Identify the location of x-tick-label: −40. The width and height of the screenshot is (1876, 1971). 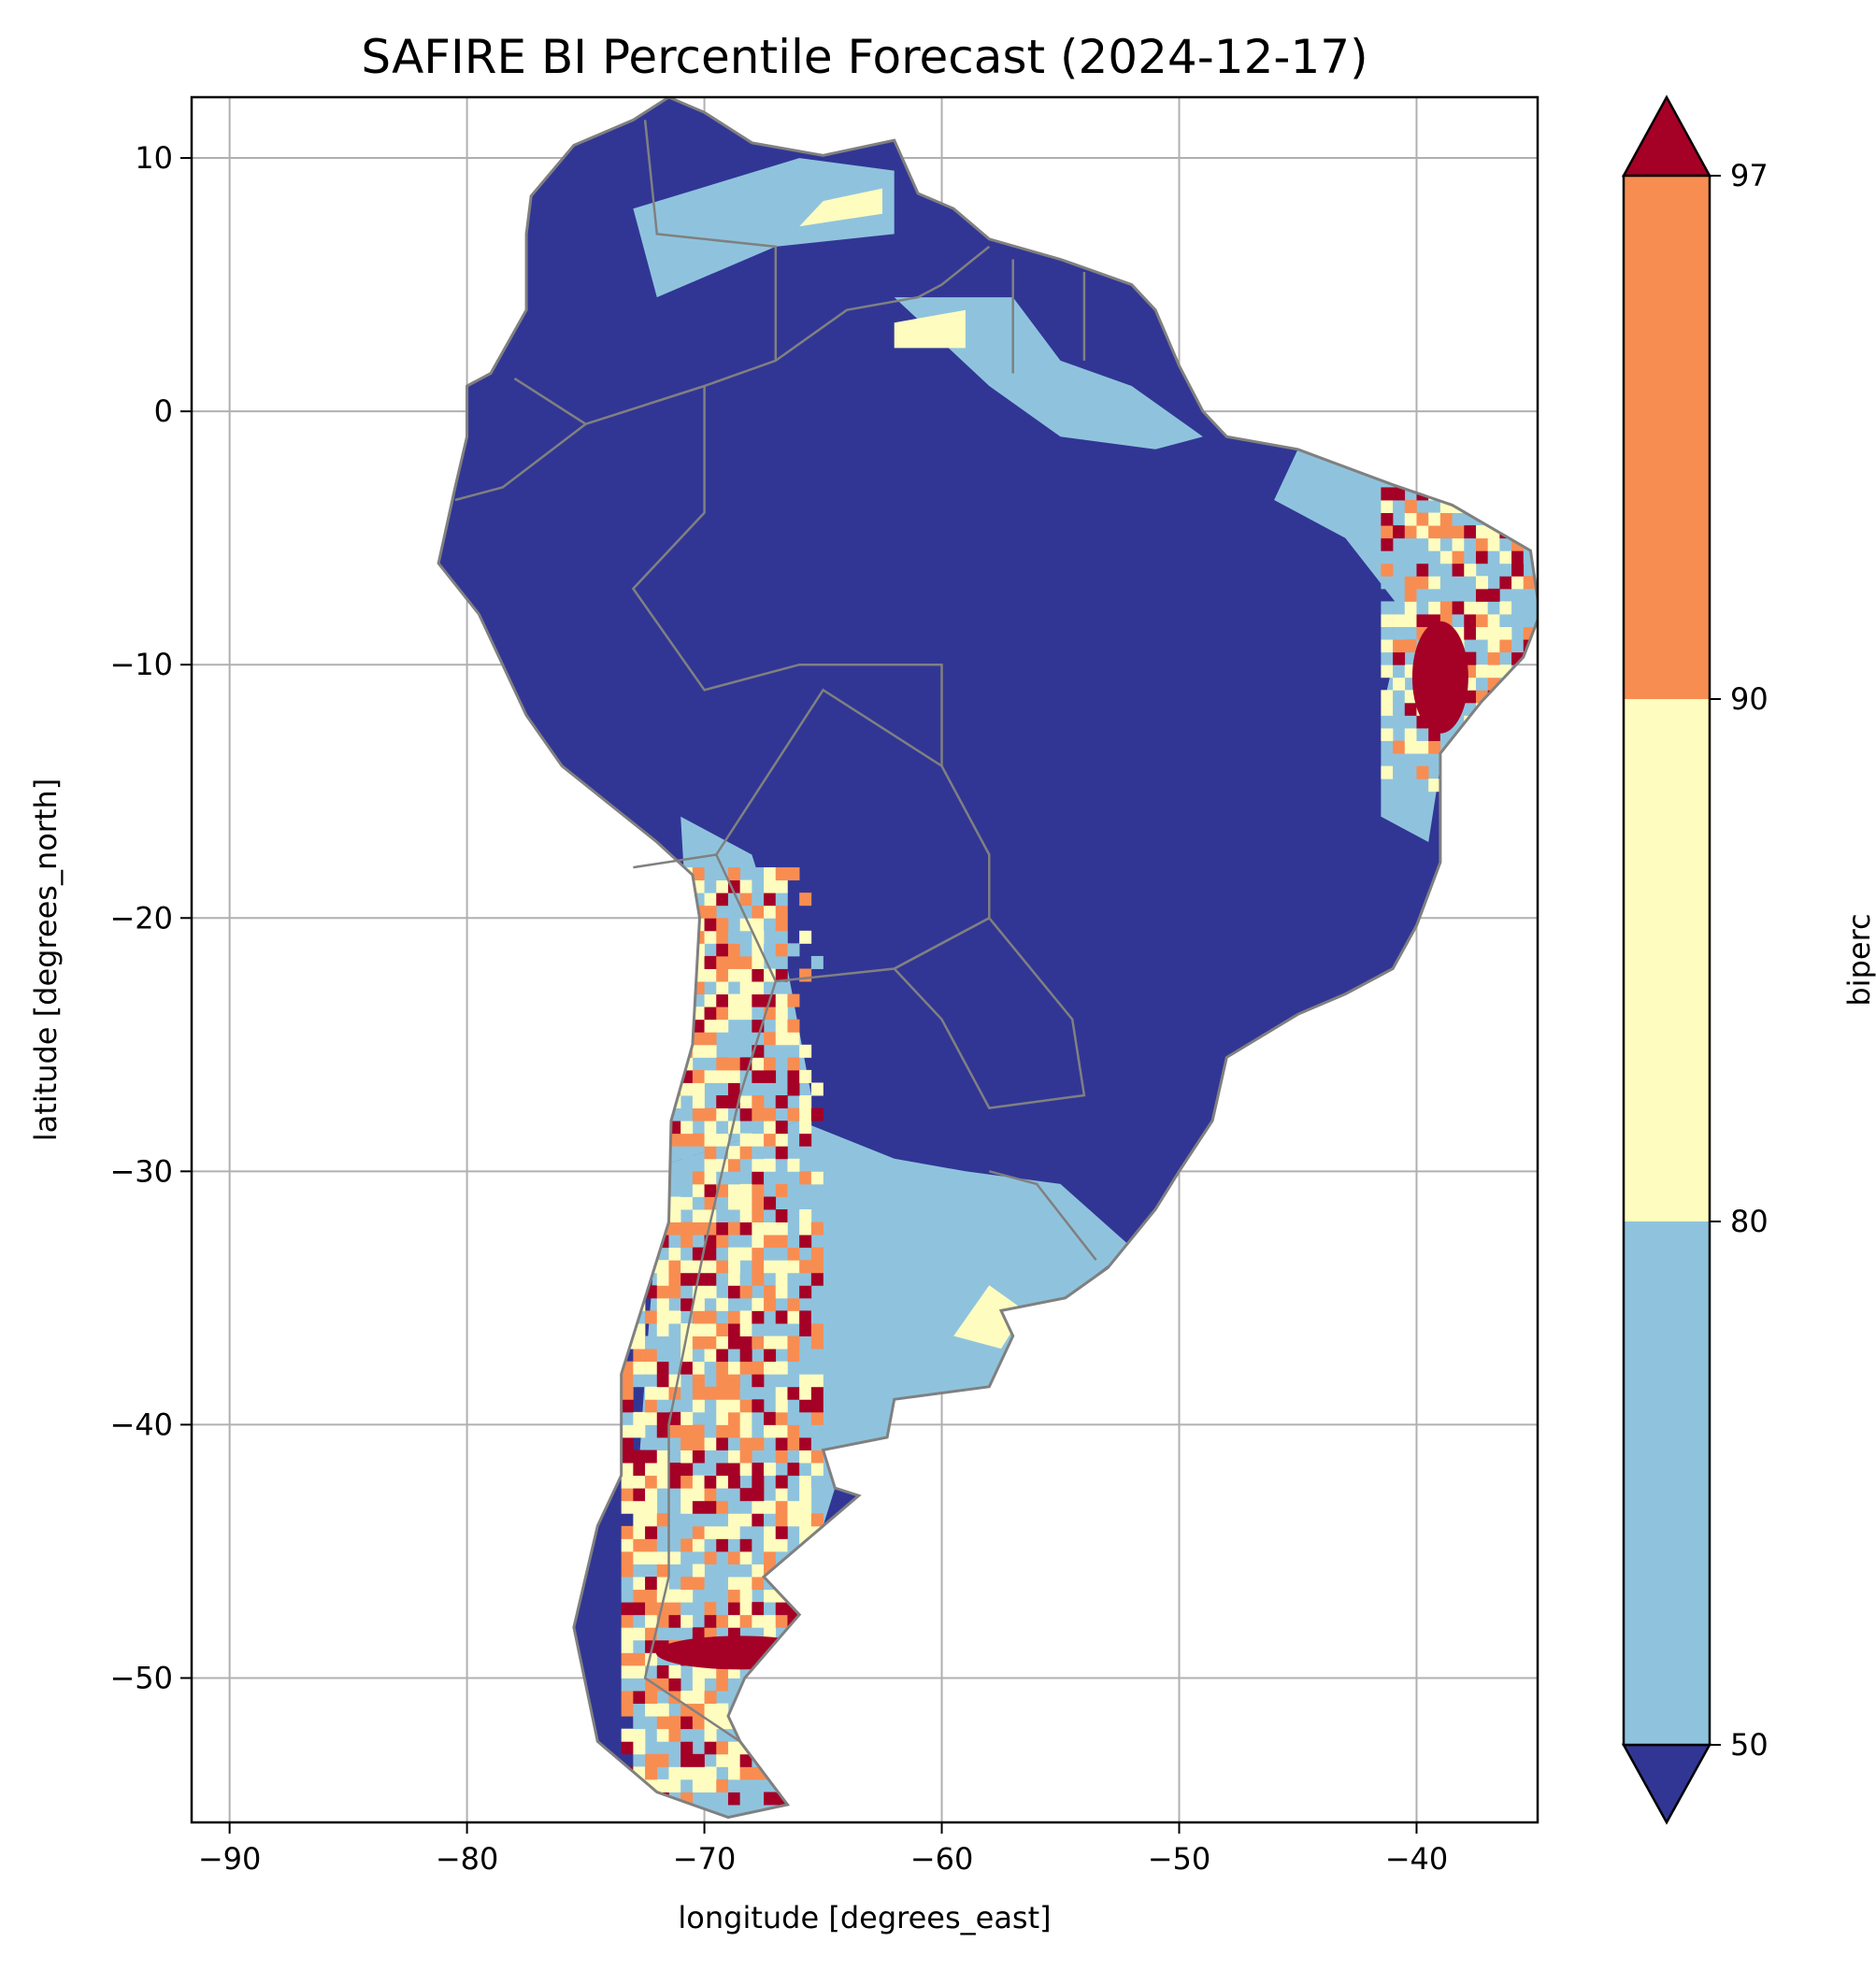
(1417, 1859).